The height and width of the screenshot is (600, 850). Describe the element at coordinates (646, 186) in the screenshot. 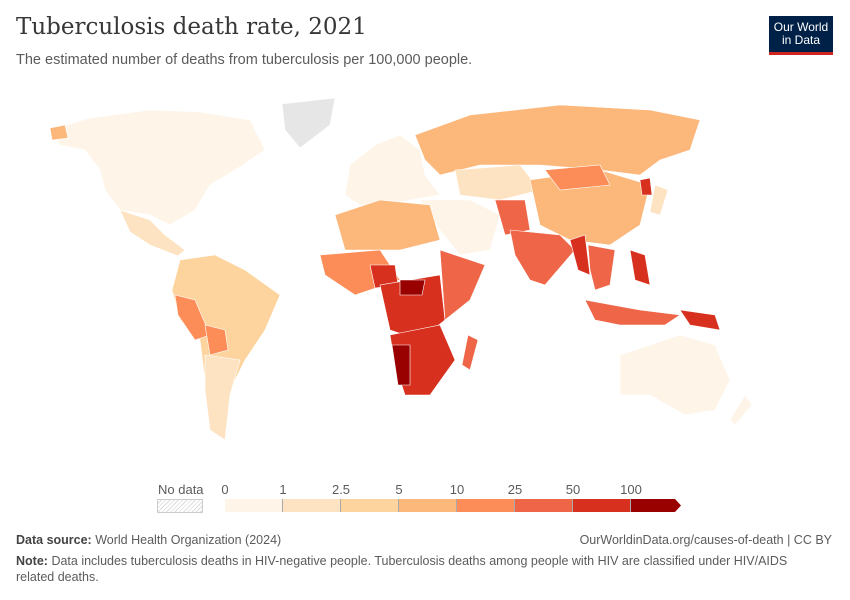

I see `region-north-korea` at that location.